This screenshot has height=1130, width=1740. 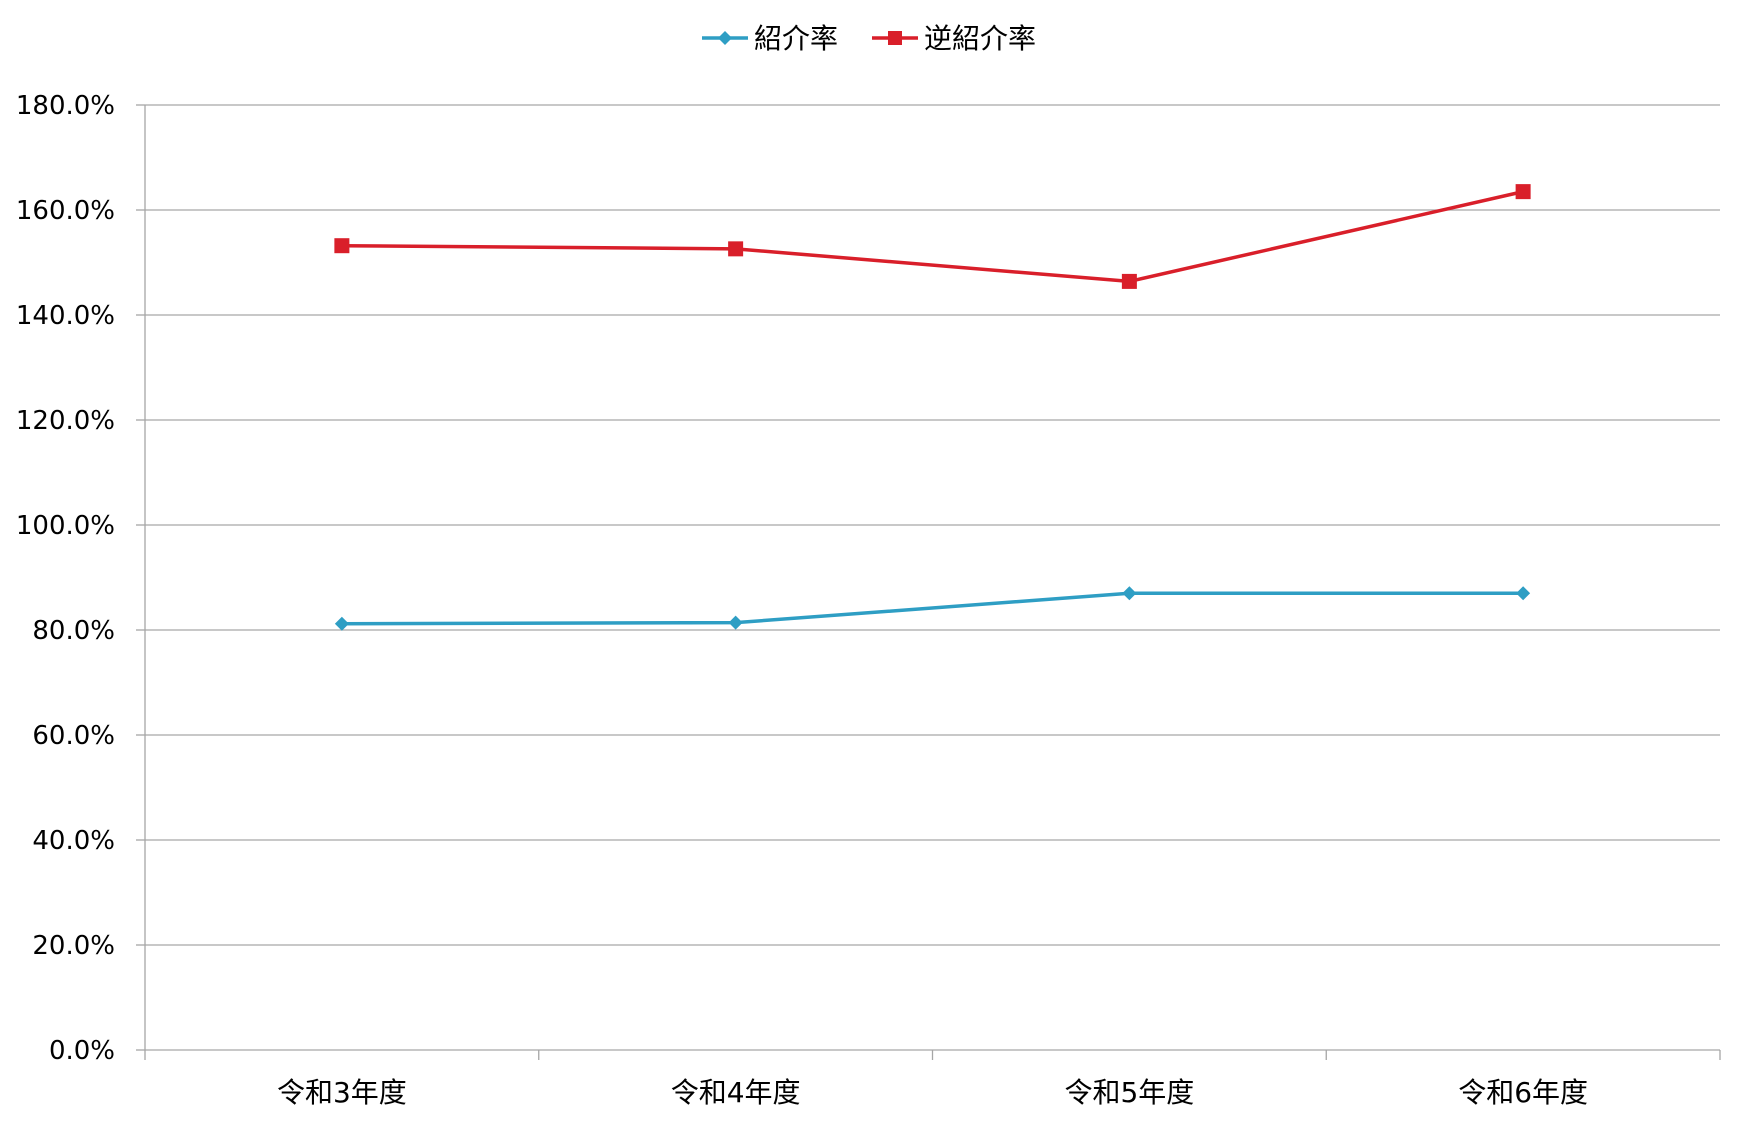 I want to click on y-tick-label: 100.0%, so click(x=65, y=526).